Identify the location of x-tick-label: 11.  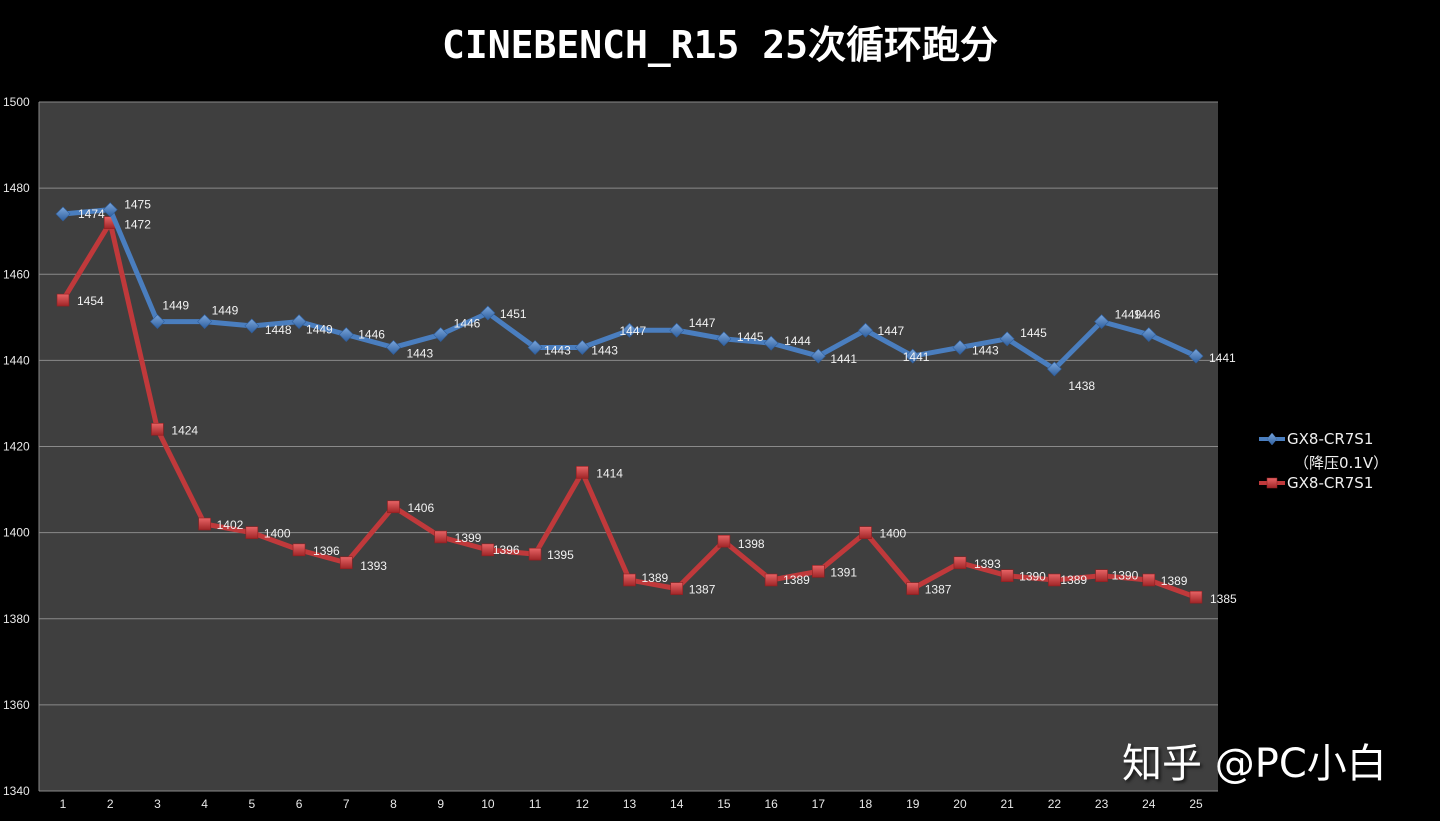
(535, 804).